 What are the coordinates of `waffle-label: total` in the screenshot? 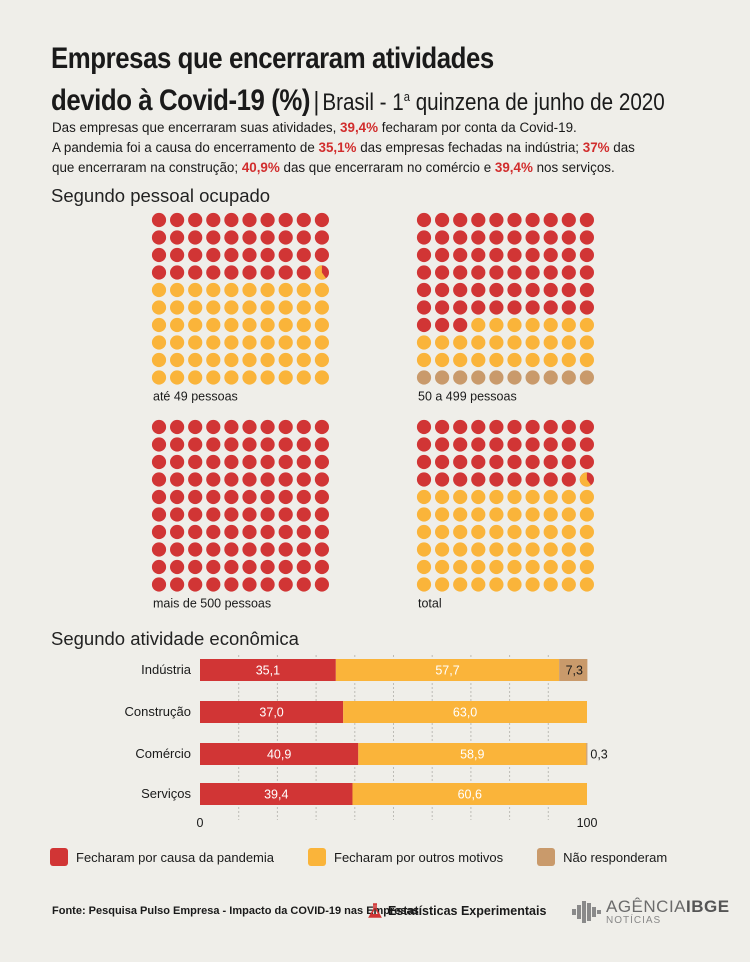 It's located at (430, 604).